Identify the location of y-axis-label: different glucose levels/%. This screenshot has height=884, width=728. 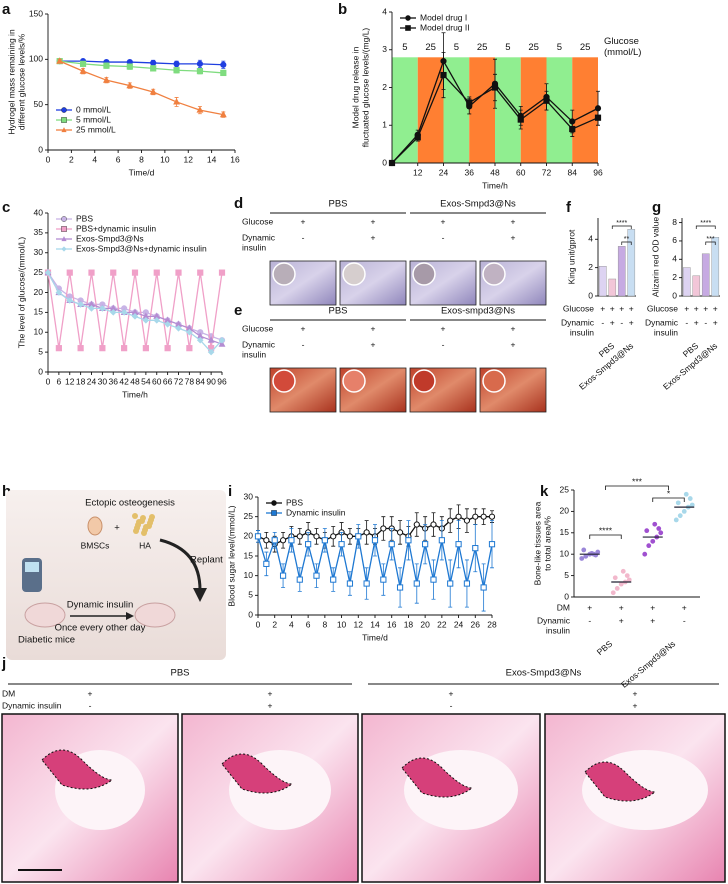
(21, 81).